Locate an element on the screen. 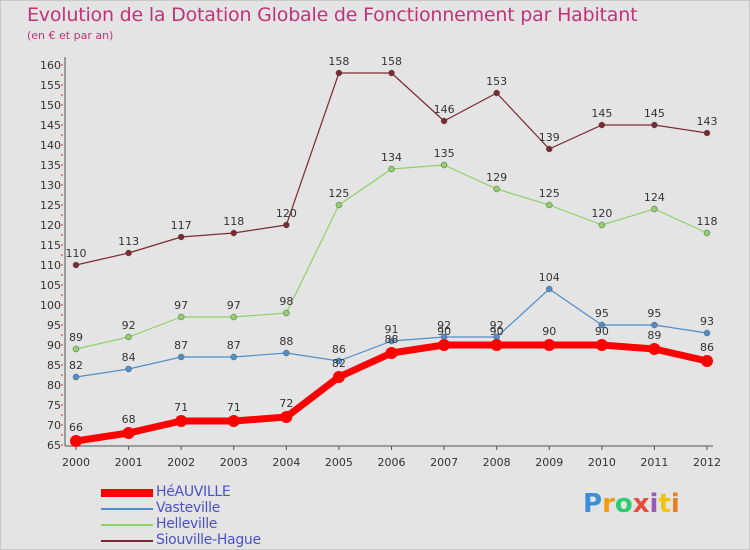 Image resolution: width=750 pixels, height=550 pixels. logo-letter: t is located at coordinates (664, 504).